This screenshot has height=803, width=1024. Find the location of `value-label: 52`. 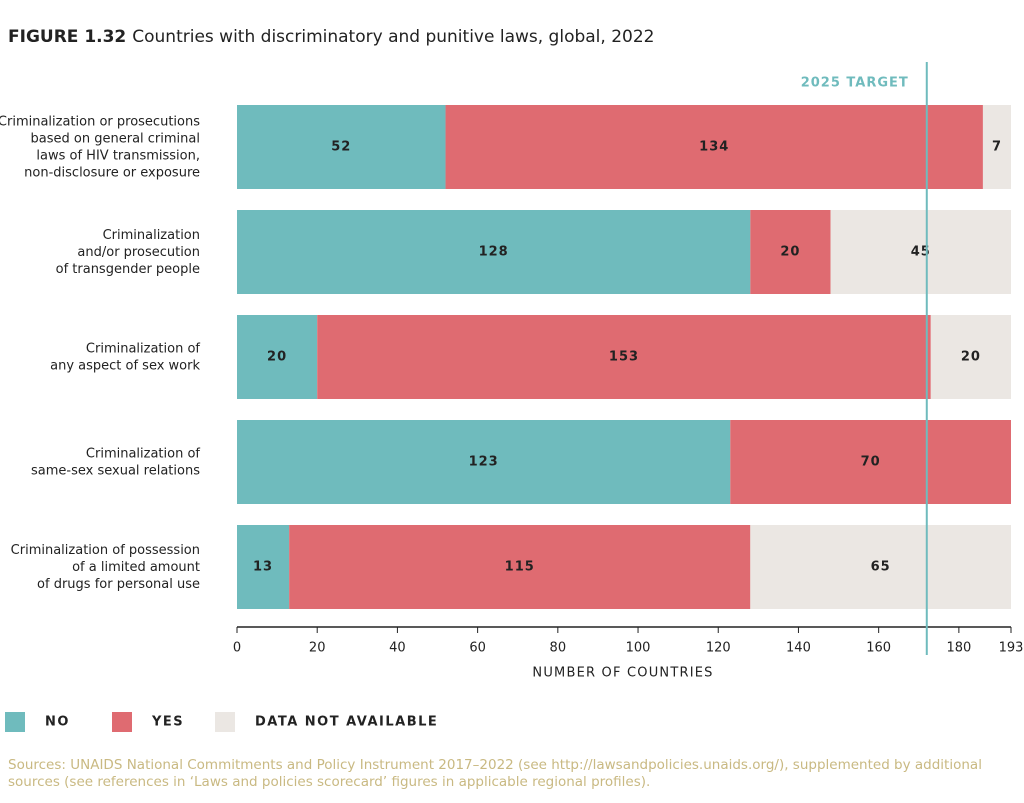

value-label: 52 is located at coordinates (341, 147).